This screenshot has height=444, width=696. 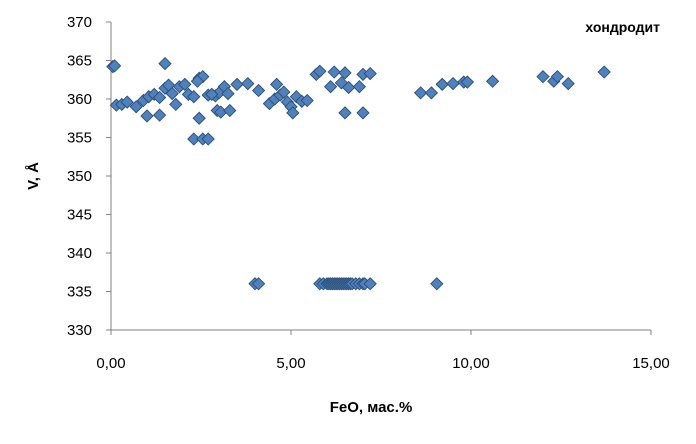 What do you see at coordinates (110, 363) in the screenshot?
I see `x-tick-label: 0,00` at bounding box center [110, 363].